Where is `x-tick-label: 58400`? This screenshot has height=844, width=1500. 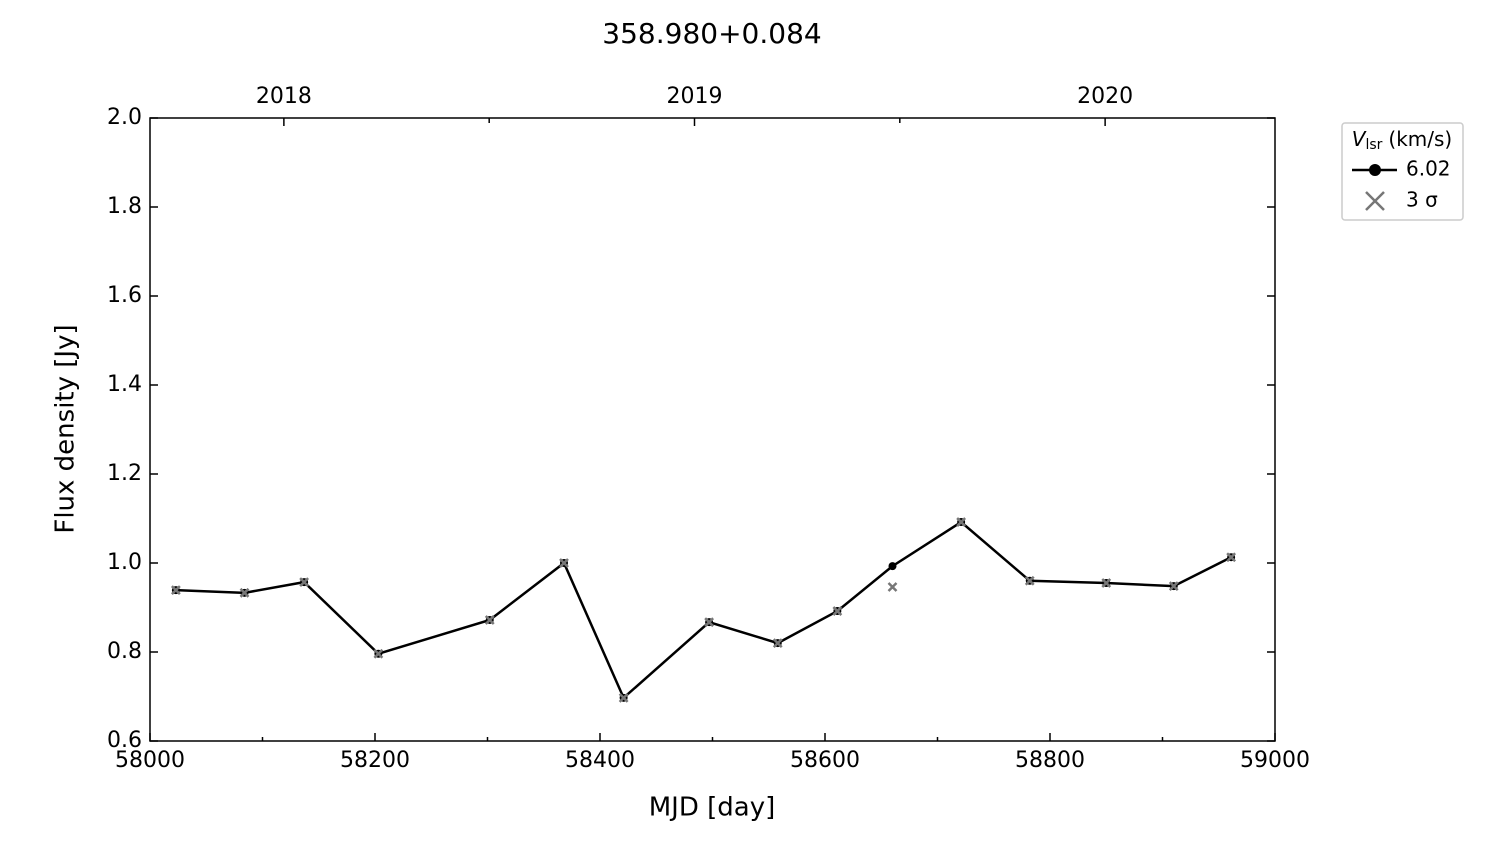
x-tick-label: 58400 is located at coordinates (600, 760).